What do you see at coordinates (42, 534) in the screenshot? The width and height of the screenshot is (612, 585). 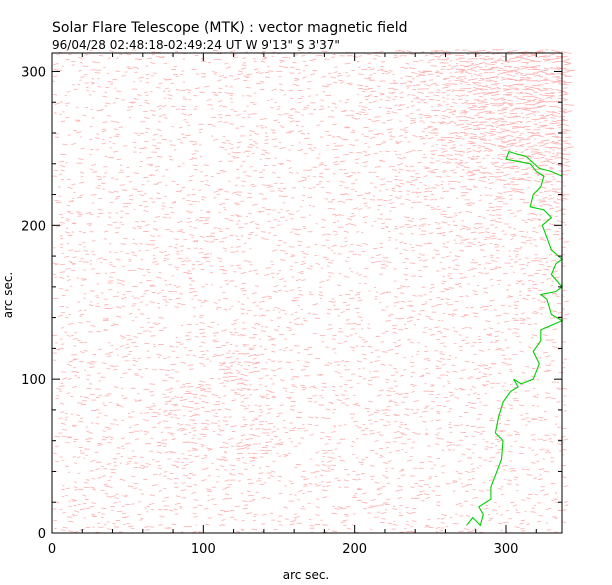 I see `y-tick-label: 0` at bounding box center [42, 534].